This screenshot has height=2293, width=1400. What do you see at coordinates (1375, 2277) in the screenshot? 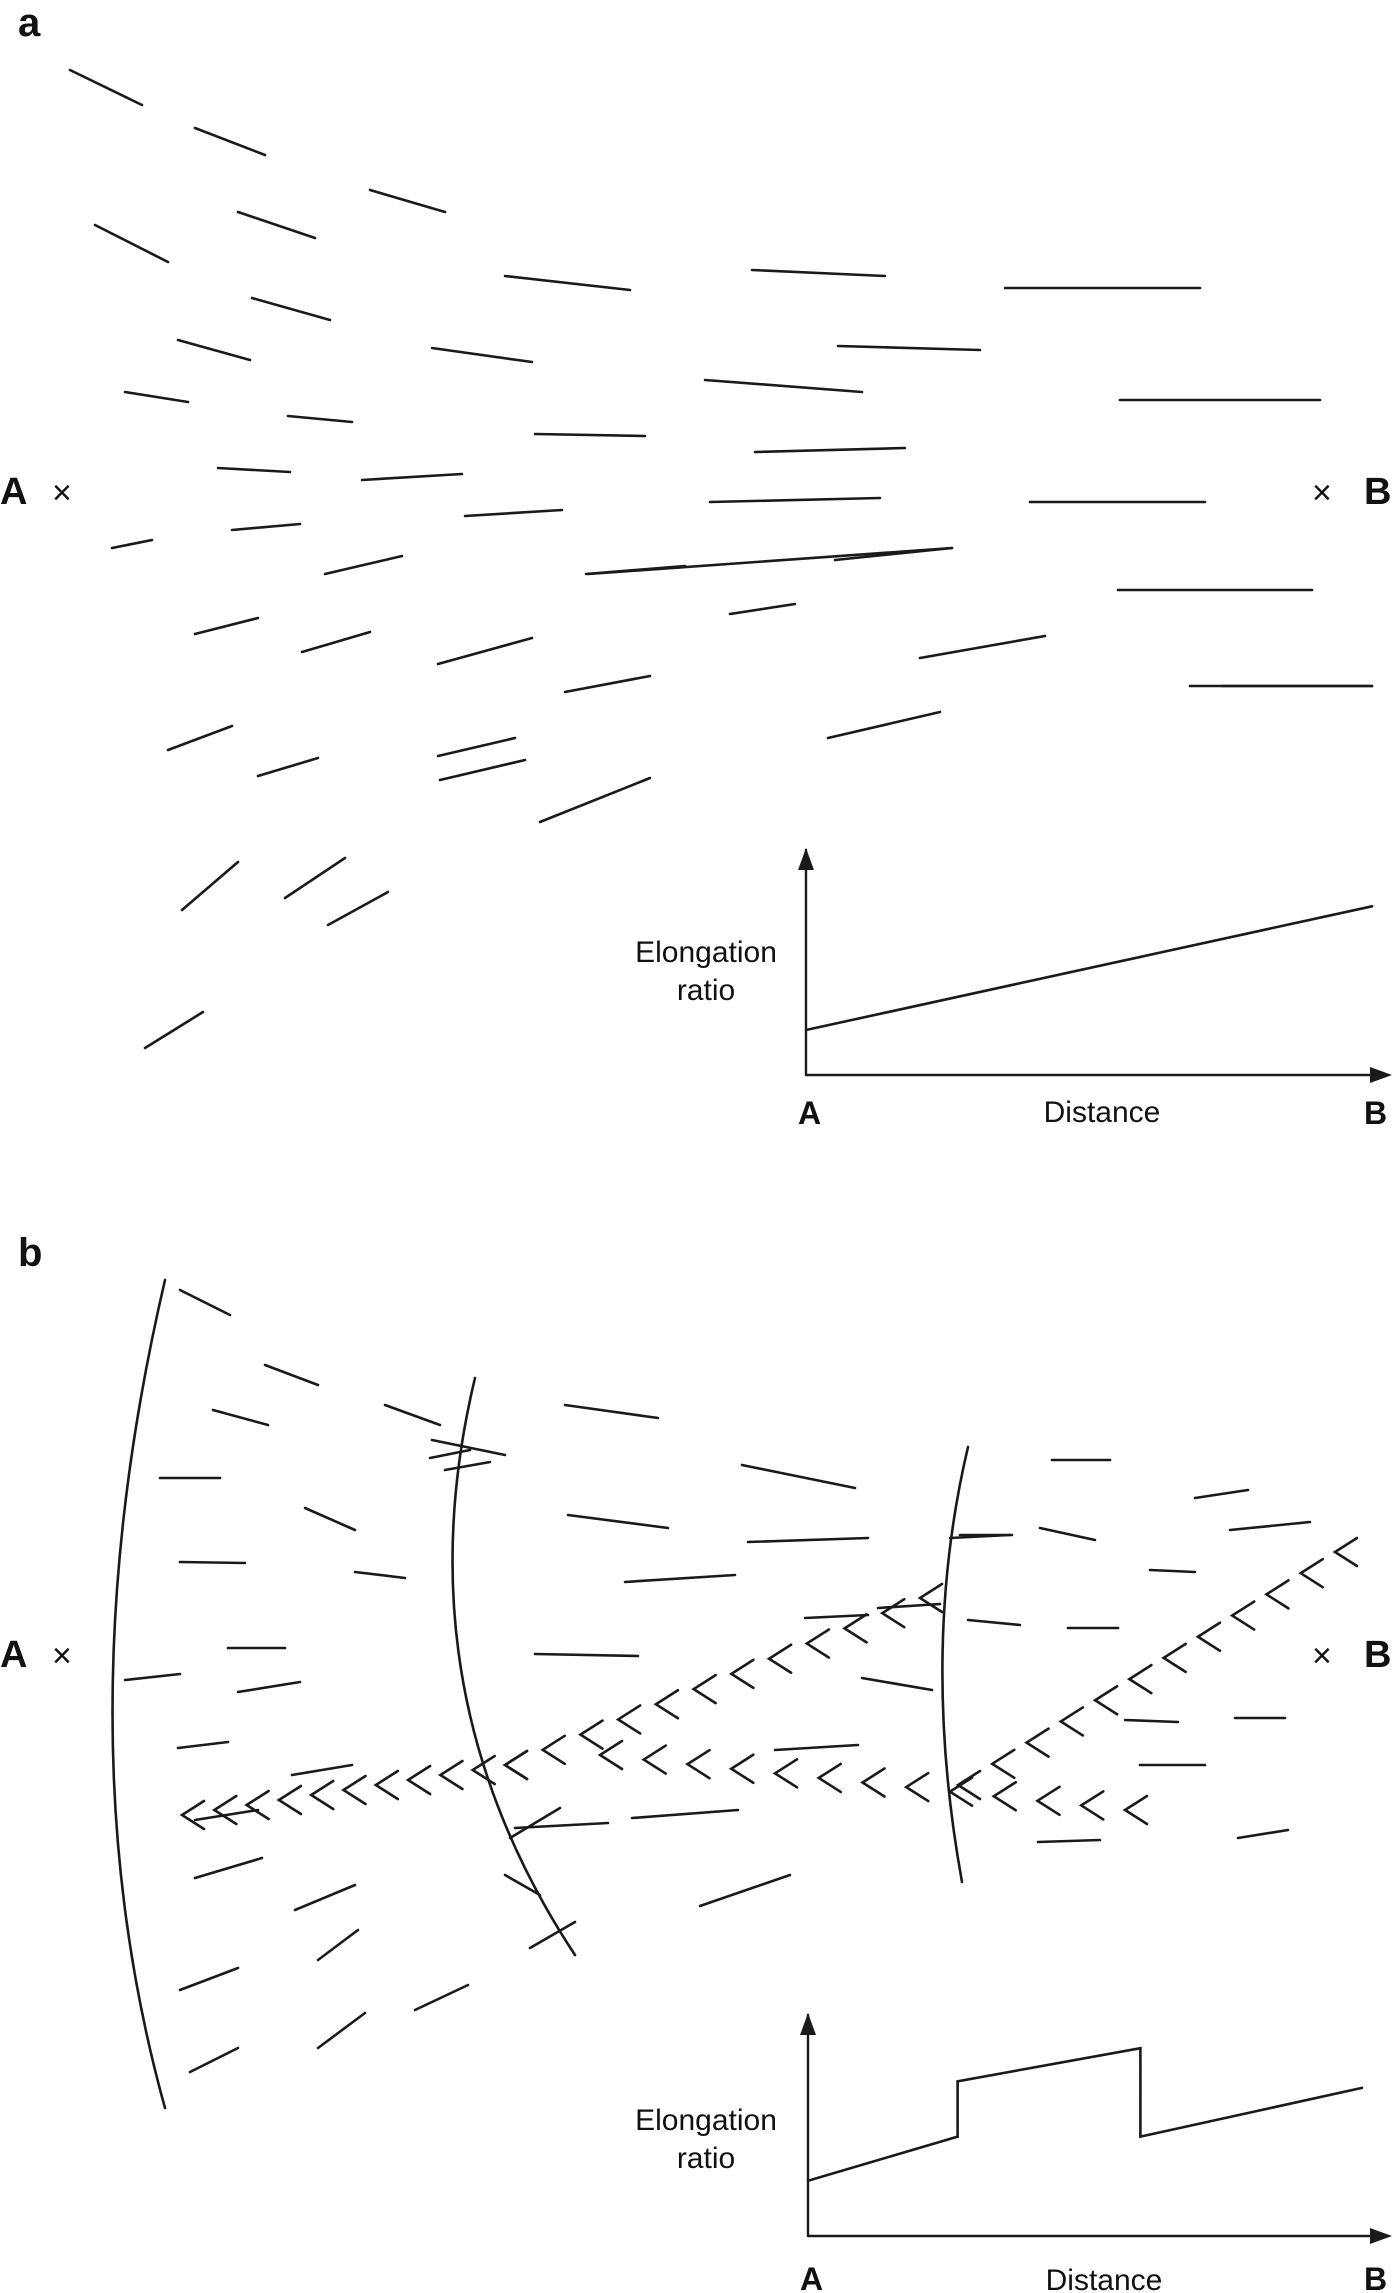
I see `panel-b-x-end-label: B` at bounding box center [1375, 2277].